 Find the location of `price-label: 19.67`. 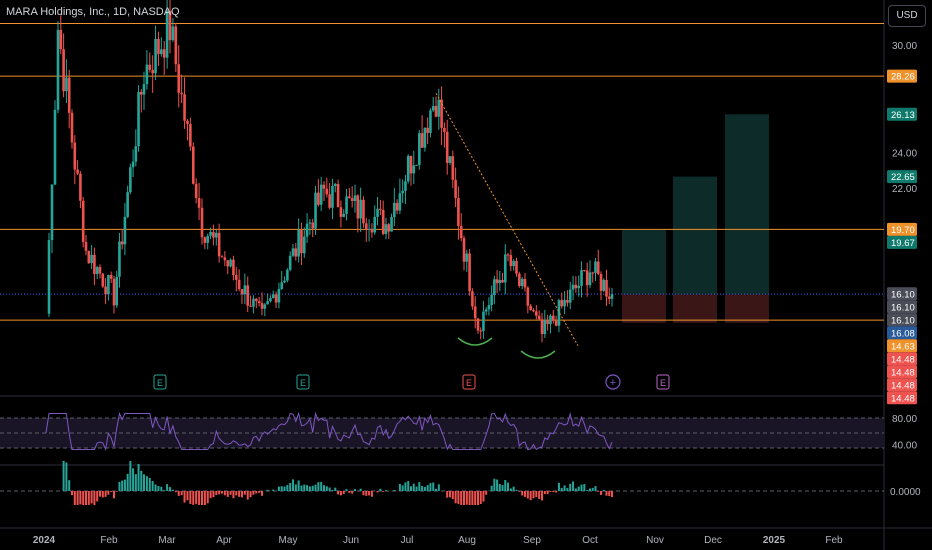

price-label: 19.67 is located at coordinates (902, 242).